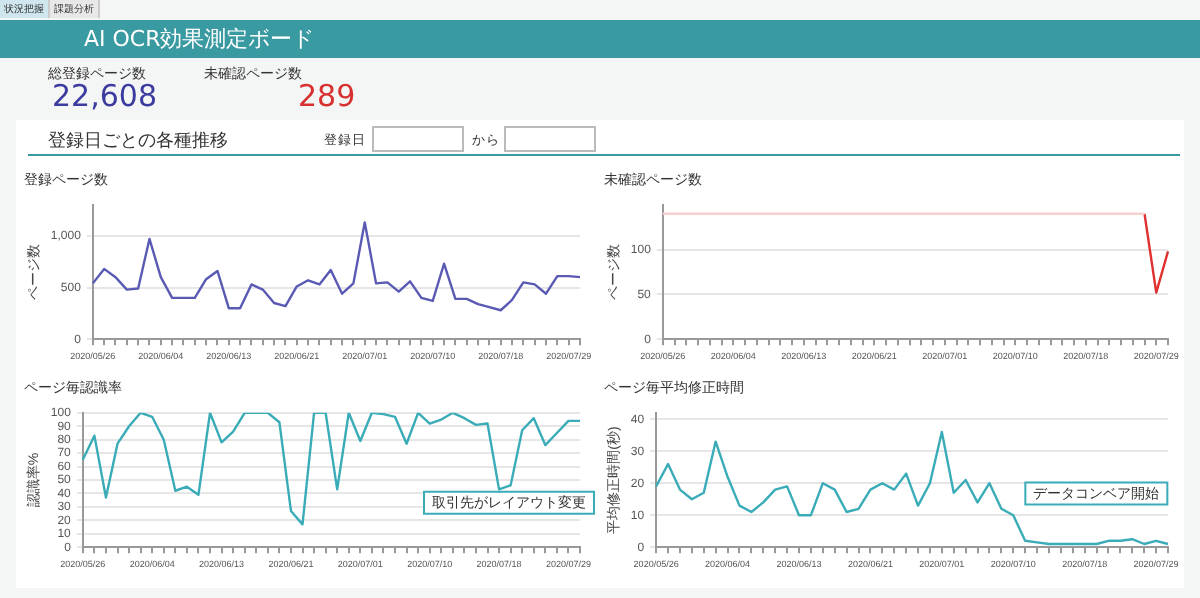 The height and width of the screenshot is (598, 1200). What do you see at coordinates (138, 141) in the screenshot?
I see `text: 登録日ごとの各種推移` at bounding box center [138, 141].